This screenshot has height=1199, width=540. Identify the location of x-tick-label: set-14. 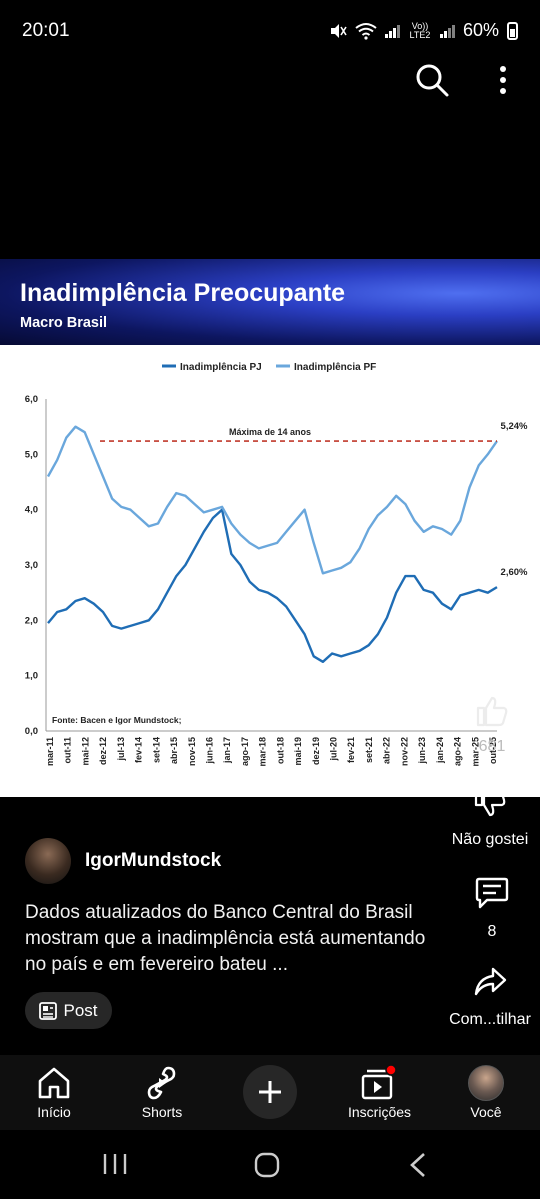
(156, 750).